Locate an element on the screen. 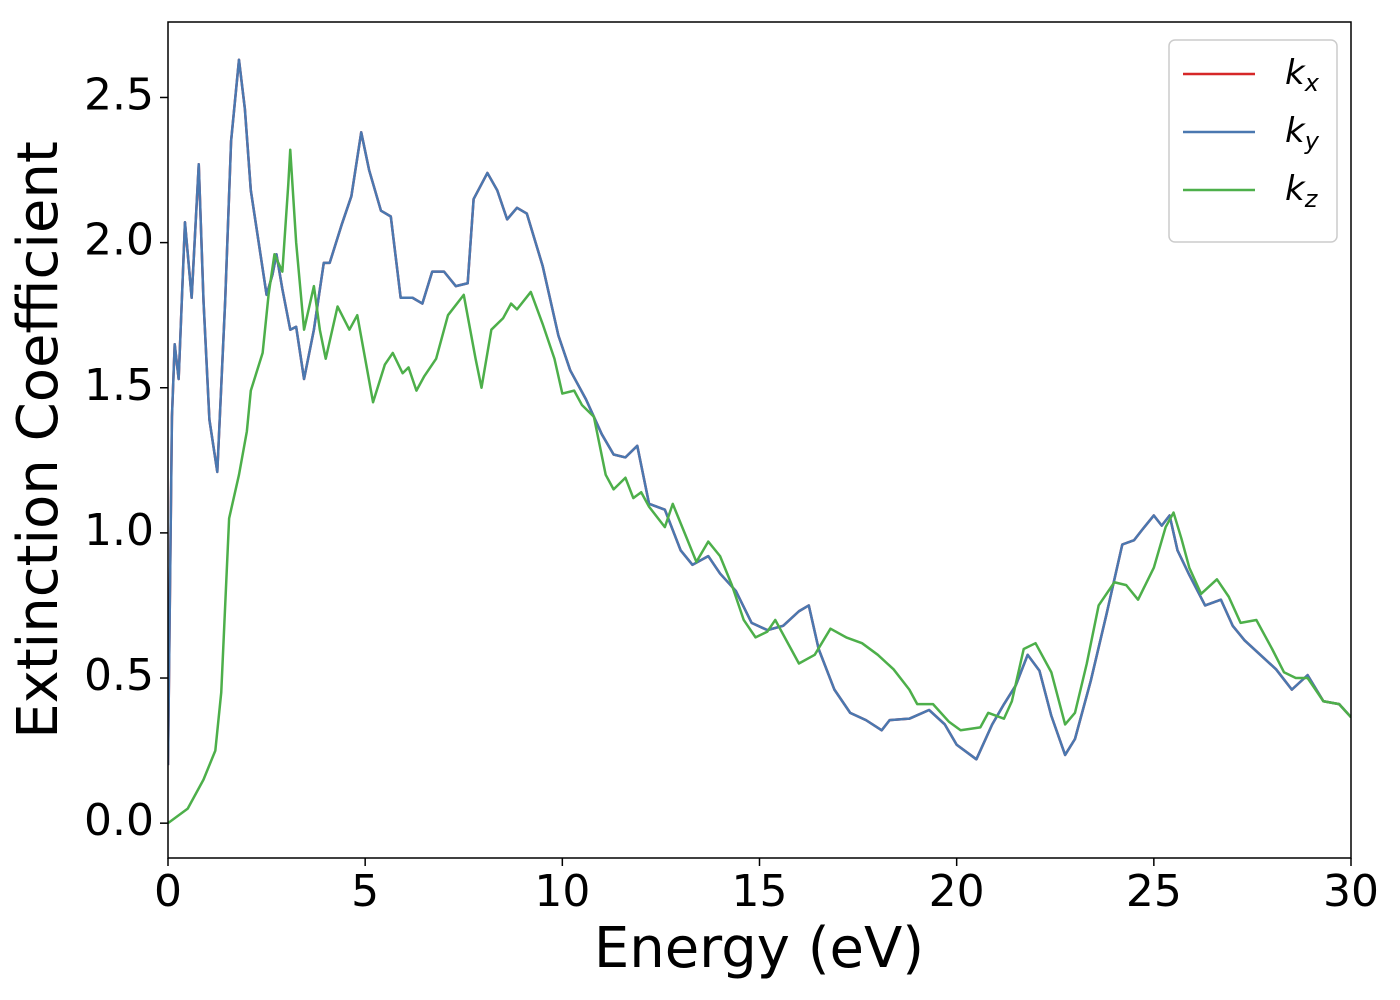 Image resolution: width=1400 pixels, height=1000 pixels. x-tick-label: 0 is located at coordinates (168, 891).